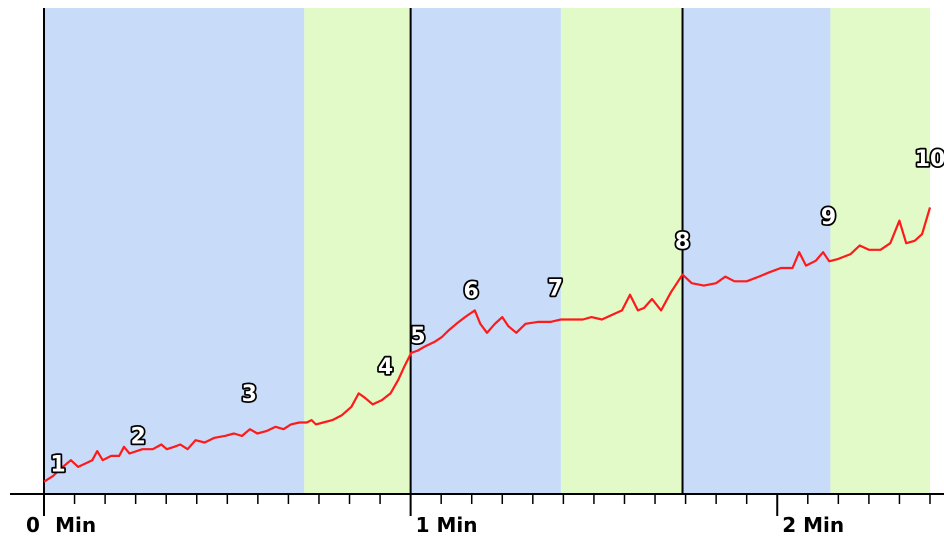 The height and width of the screenshot is (540, 944). I want to click on x-tick-label-3: 2 Min, so click(813, 525).